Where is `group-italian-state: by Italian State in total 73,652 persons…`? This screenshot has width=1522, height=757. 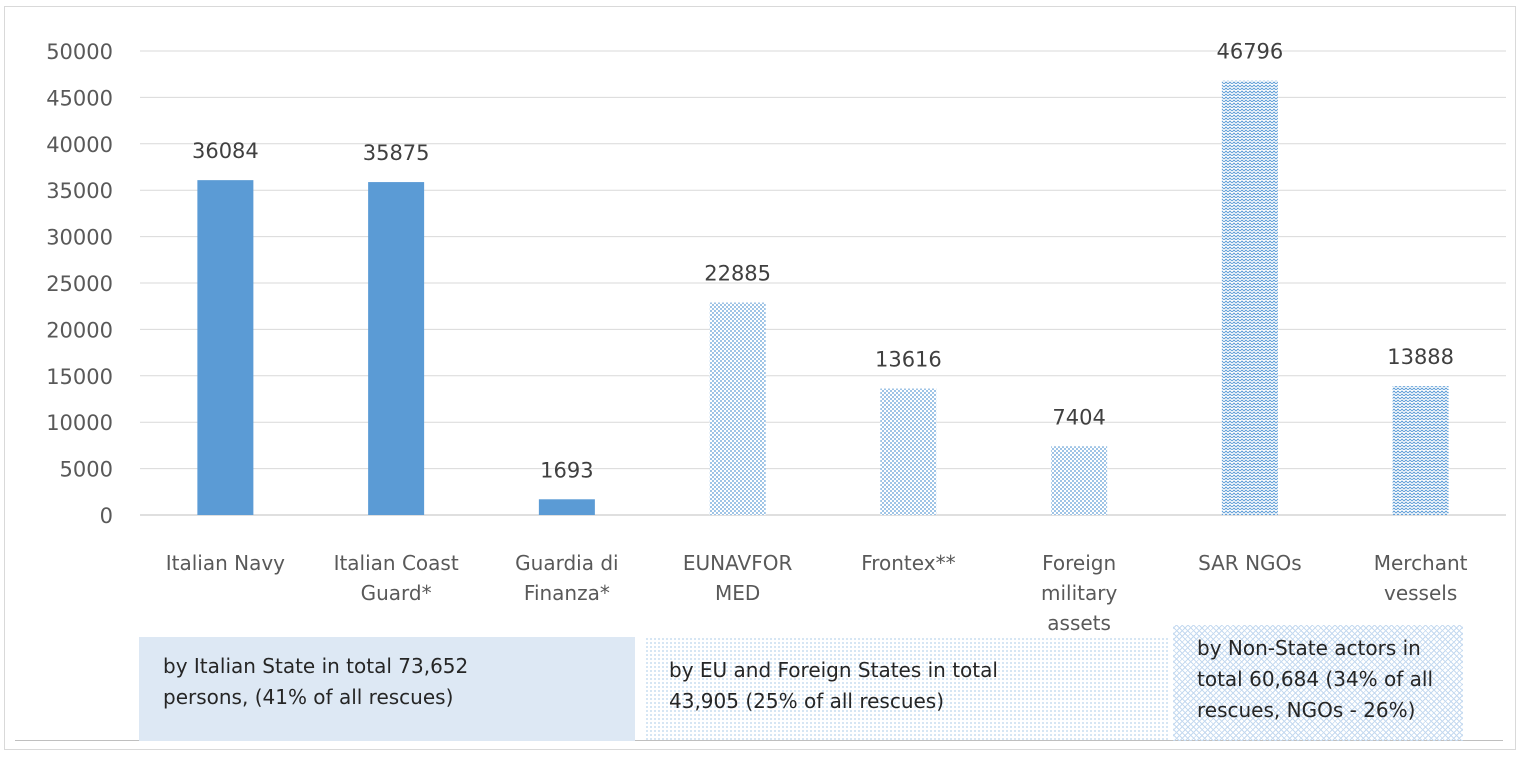 group-italian-state: by Italian State in total 73,652 persons… is located at coordinates (387, 689).